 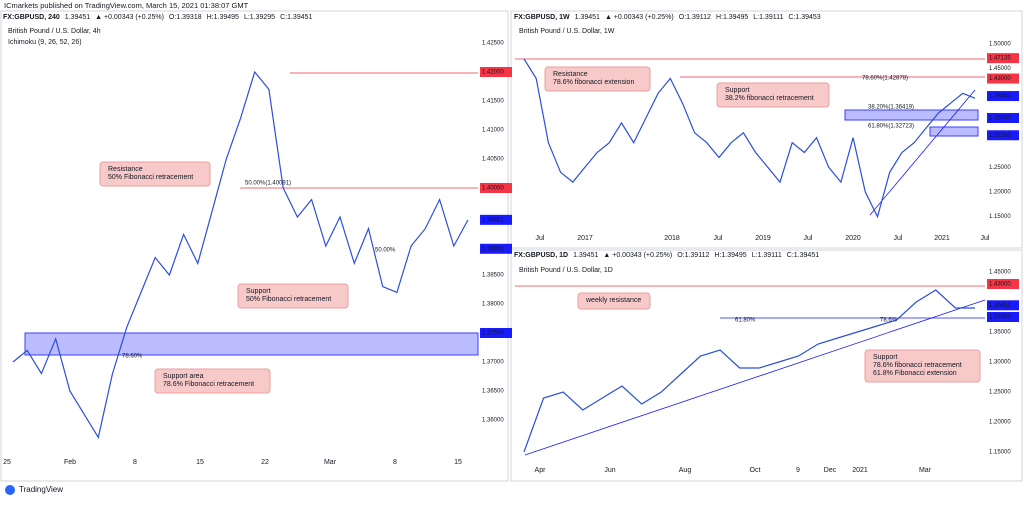 What do you see at coordinates (493, 189) in the screenshot?
I see `price-label: 1.40000` at bounding box center [493, 189].